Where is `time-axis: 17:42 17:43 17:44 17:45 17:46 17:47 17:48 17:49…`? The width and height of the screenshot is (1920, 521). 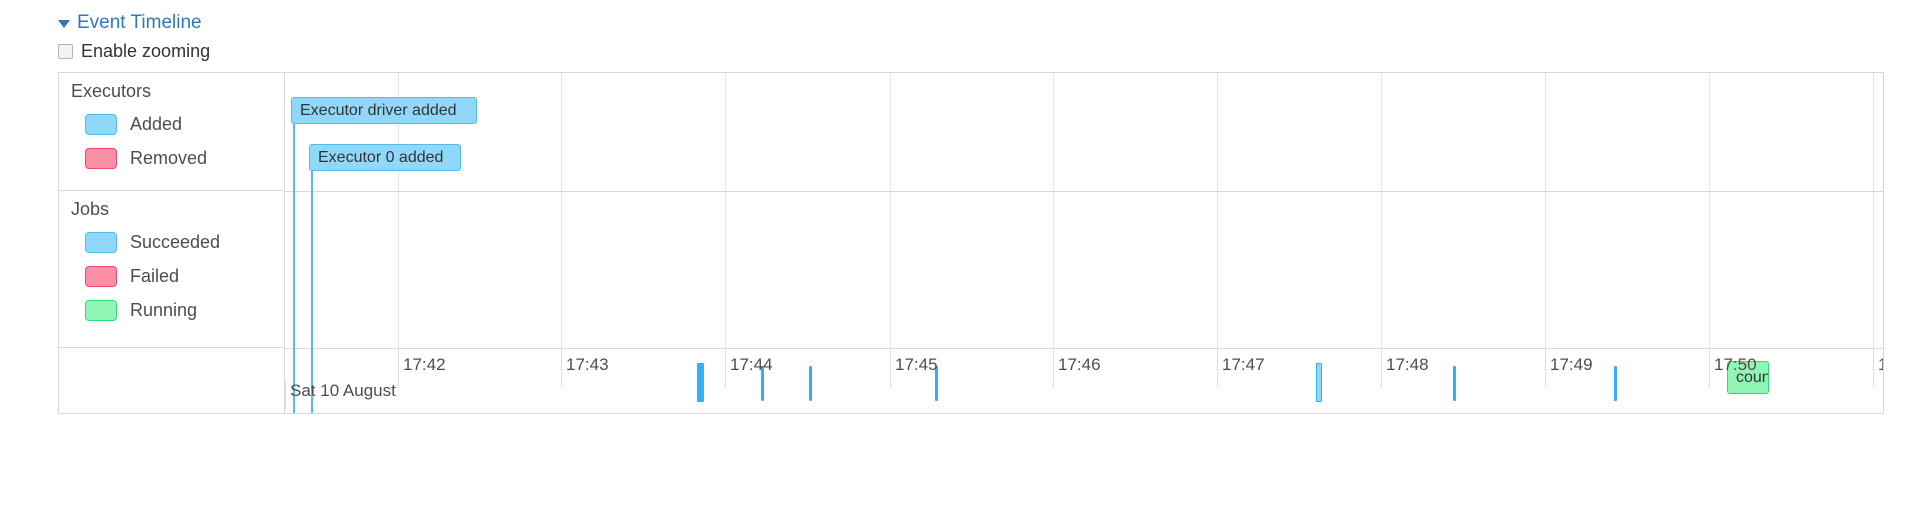
time-axis: 17:42 17:43 17:44 17:45 17:46 17:47 17:48 17:49… is located at coordinates (1084, 380).